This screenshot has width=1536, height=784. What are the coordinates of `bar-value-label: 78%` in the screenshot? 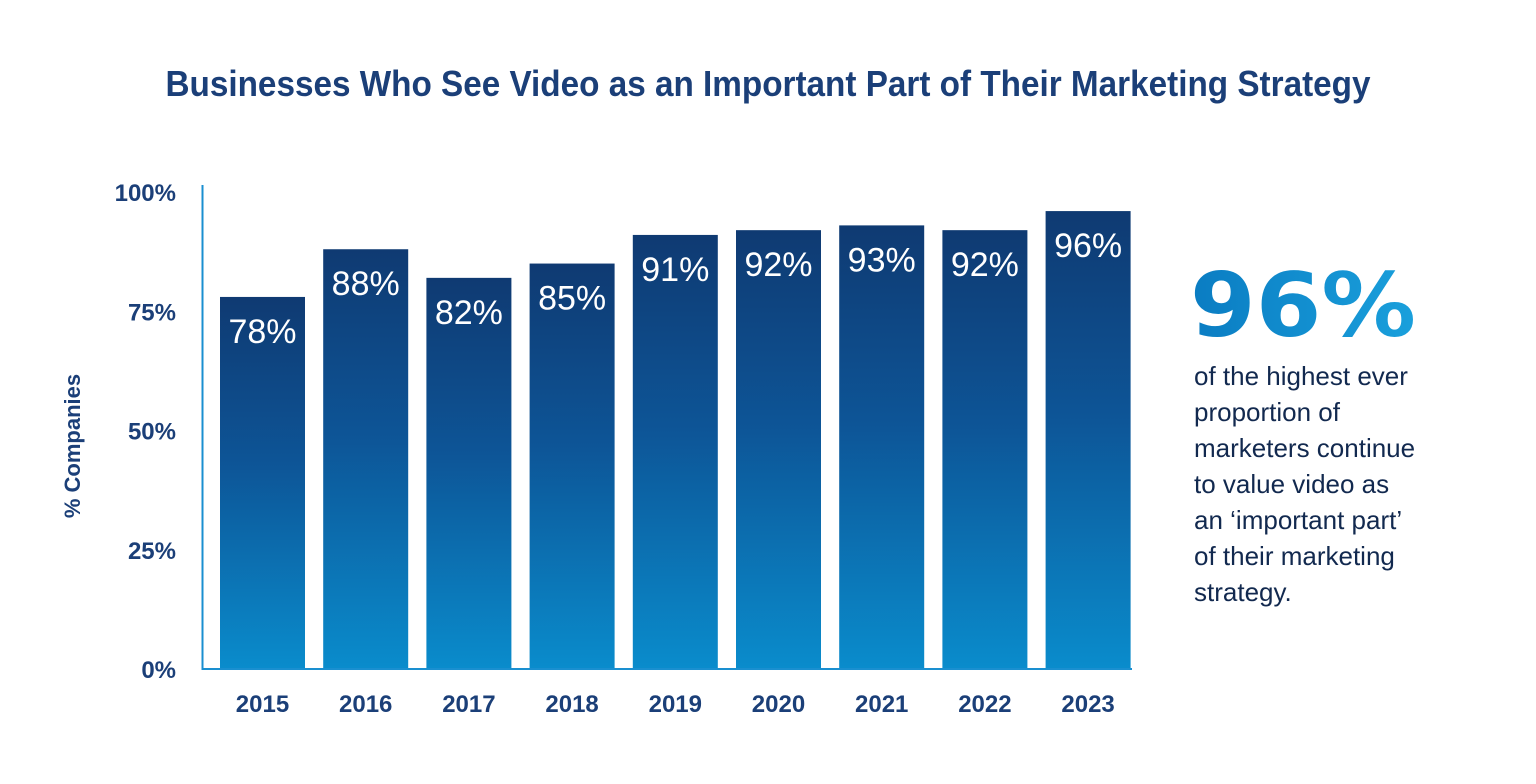 It's located at (262, 332).